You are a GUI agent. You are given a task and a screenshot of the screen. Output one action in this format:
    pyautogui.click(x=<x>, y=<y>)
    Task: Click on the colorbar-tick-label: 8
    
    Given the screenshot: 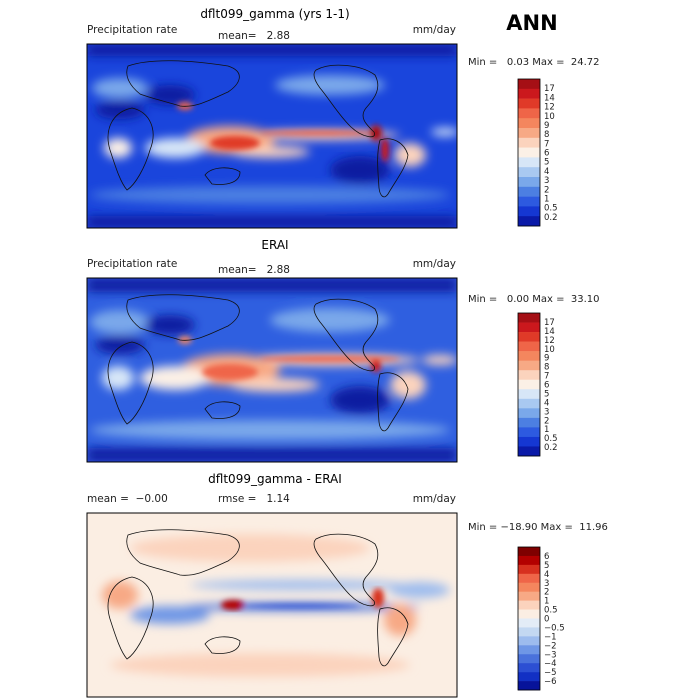 What is the action you would take?
    pyautogui.click(x=546, y=368)
    